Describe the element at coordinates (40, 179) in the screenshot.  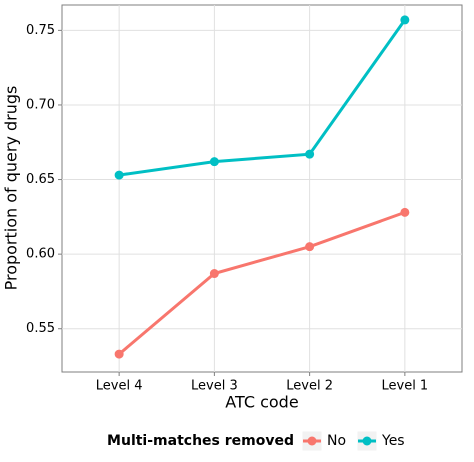
I see `y-tick-label: 0.65` at that location.